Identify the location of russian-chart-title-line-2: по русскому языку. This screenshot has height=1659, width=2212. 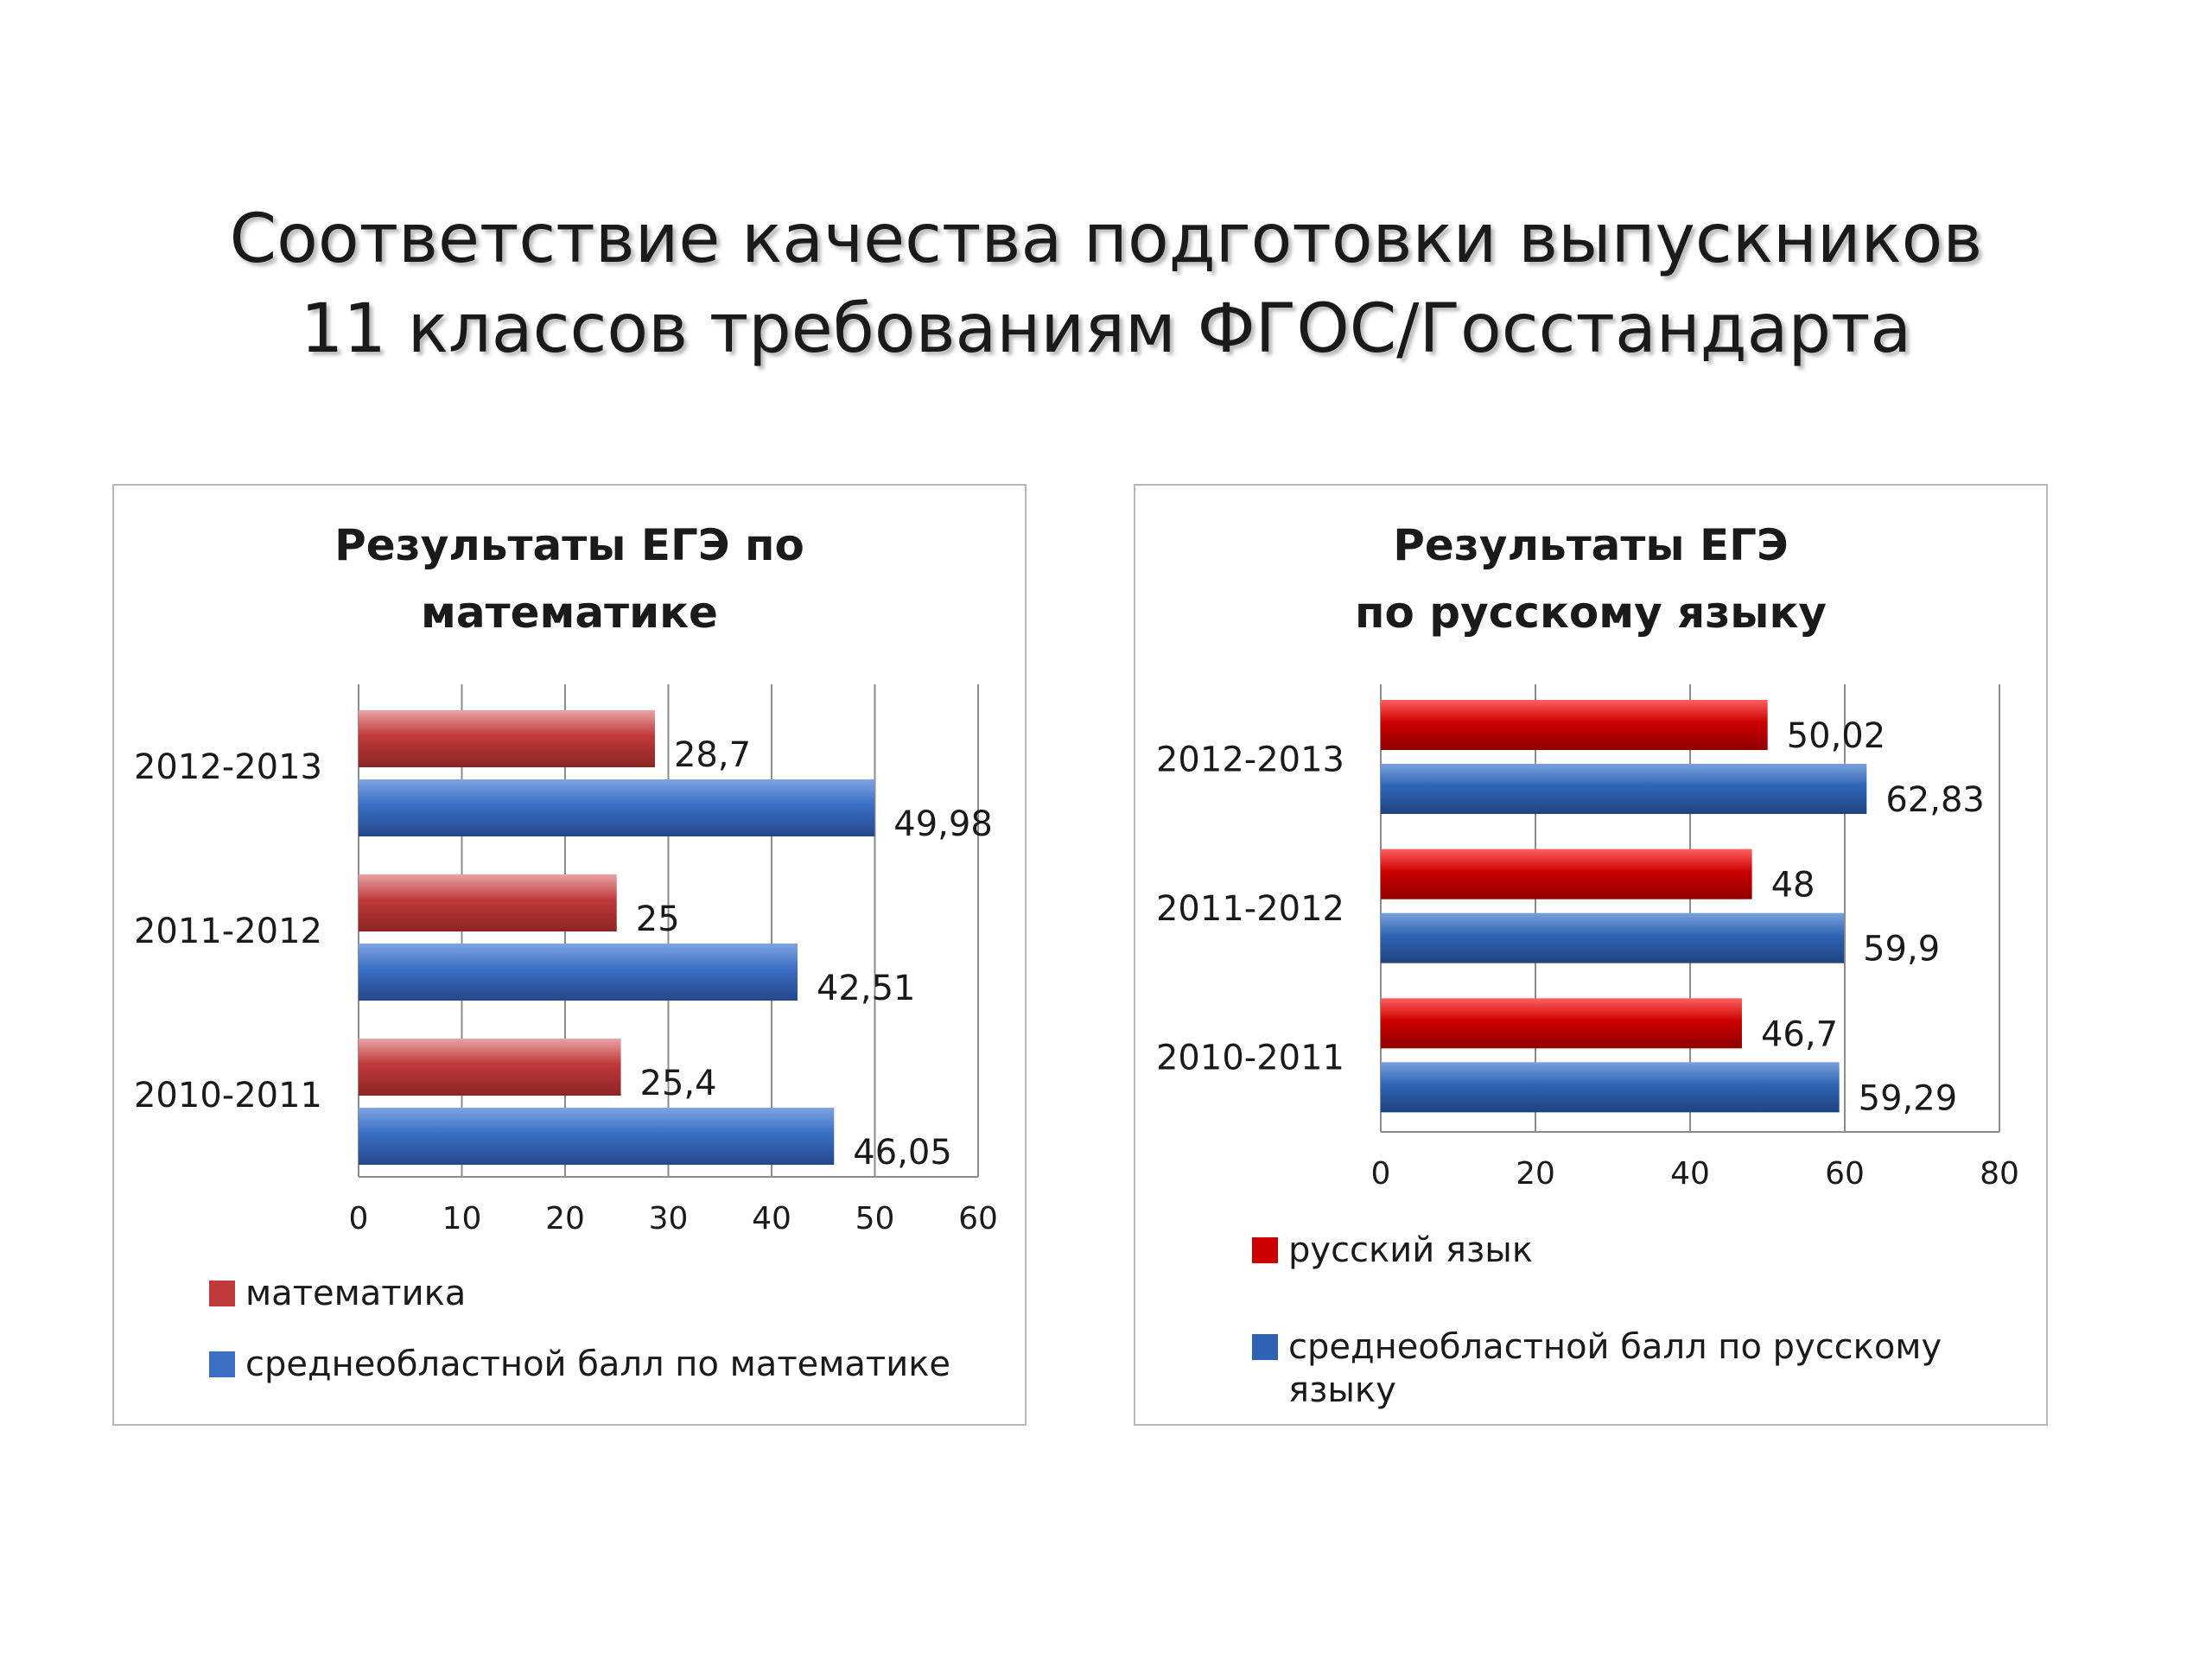
(1590, 613).